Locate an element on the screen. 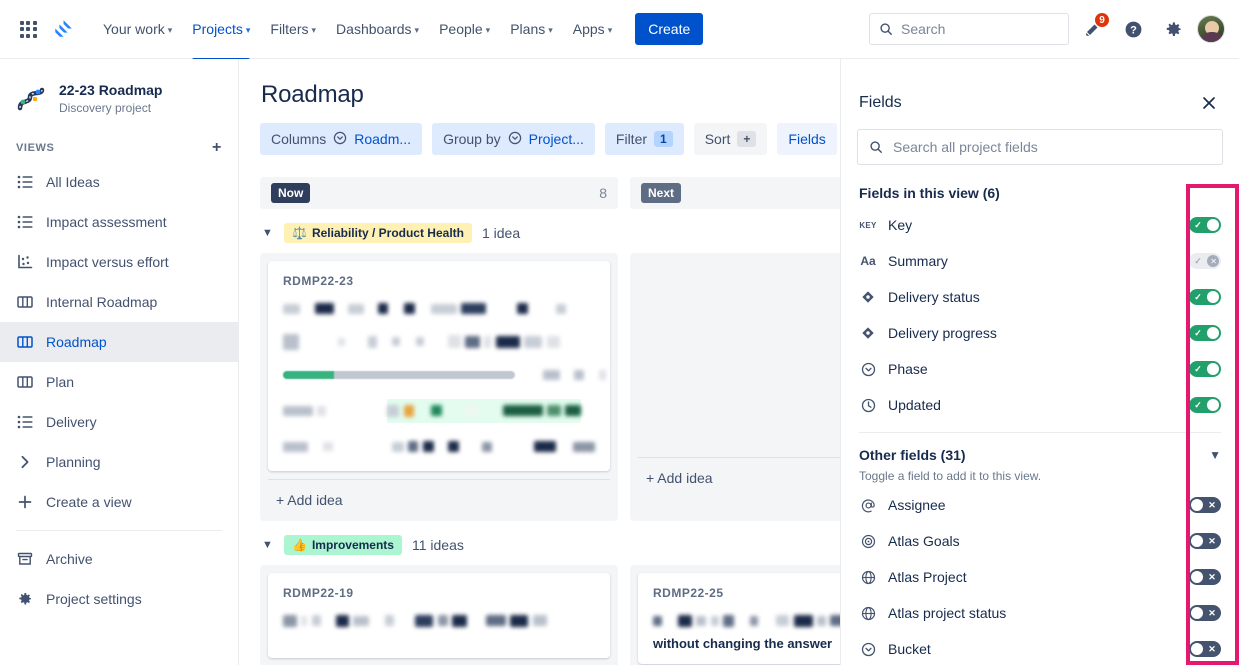 This screenshot has height=665, width=1239. field-row-delivery-progress: Delivery progress ✓ is located at coordinates (1040, 333).